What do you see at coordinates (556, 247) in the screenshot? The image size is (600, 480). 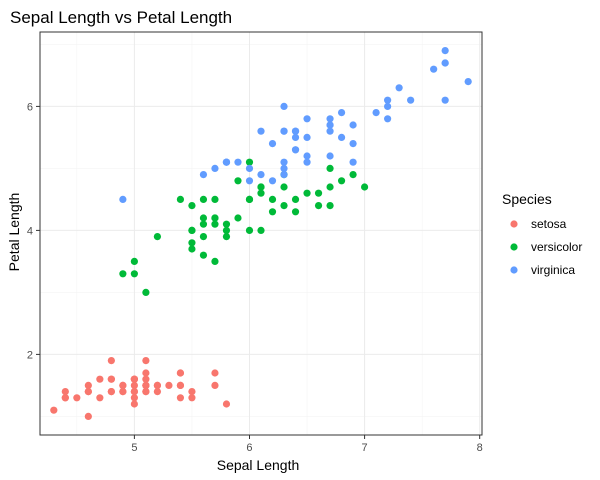 I see `legend-label-versicolor: versicolor` at bounding box center [556, 247].